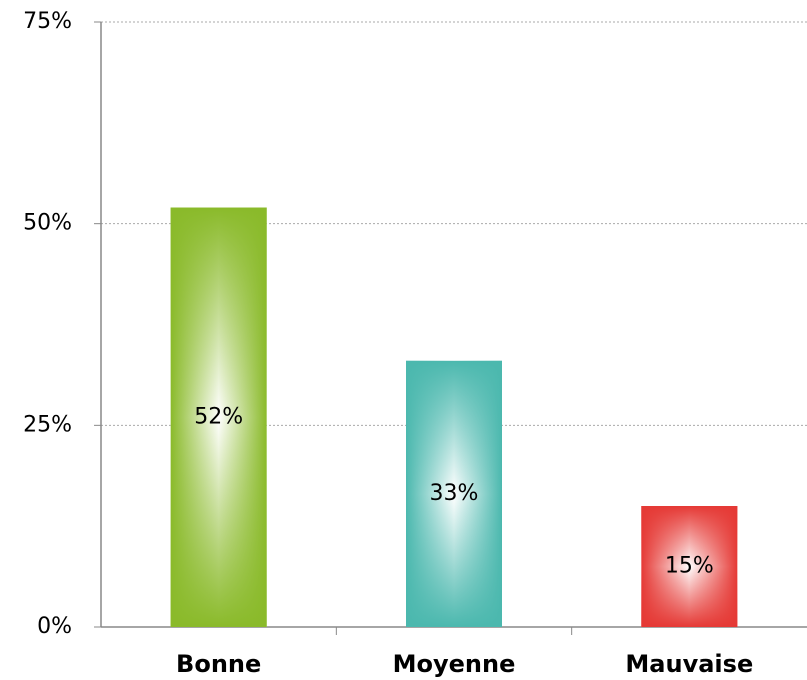  I want to click on value-label: 33%, so click(454, 493).